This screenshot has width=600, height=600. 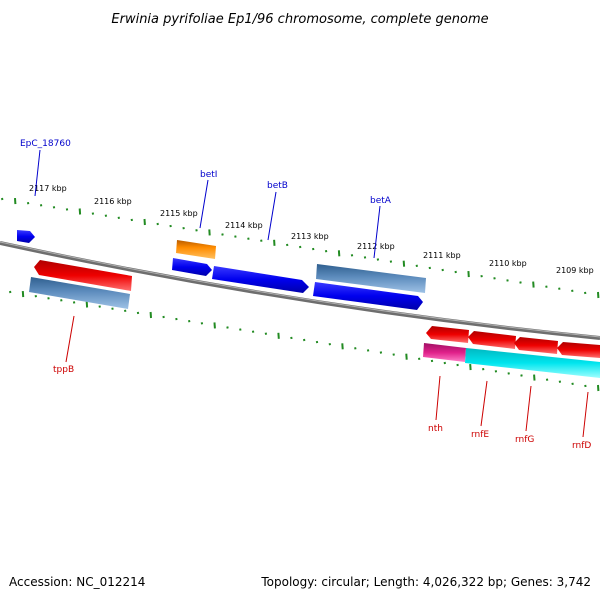 What do you see at coordinates (381, 201) in the screenshot?
I see `label-betA: betA` at bounding box center [381, 201].